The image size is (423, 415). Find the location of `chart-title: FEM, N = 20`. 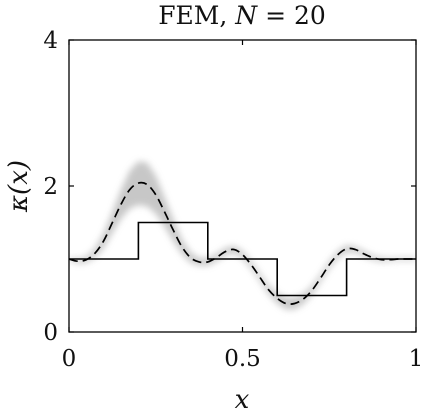

chart-title: FEM, N = 20 is located at coordinates (242, 15).